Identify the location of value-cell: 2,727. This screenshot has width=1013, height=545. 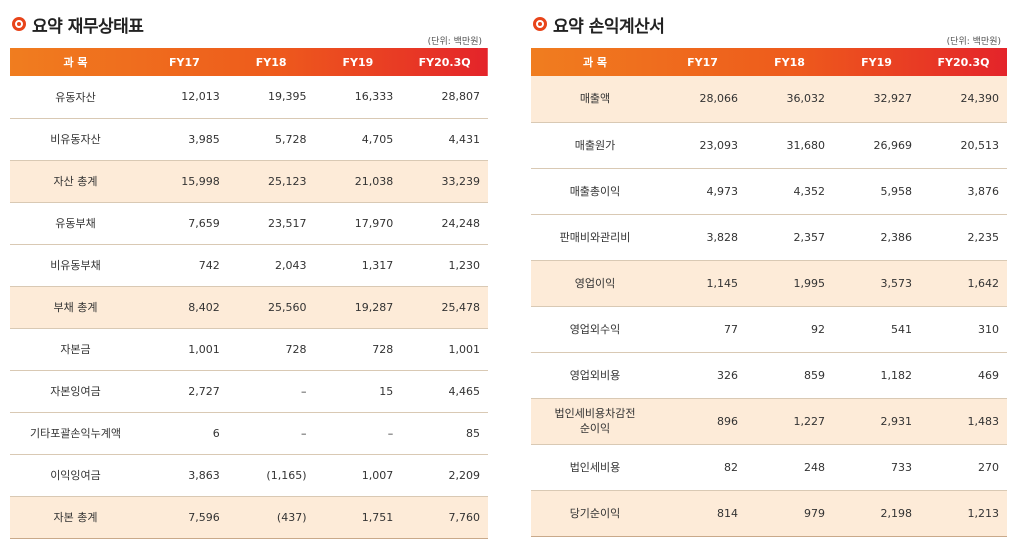
(184, 391).